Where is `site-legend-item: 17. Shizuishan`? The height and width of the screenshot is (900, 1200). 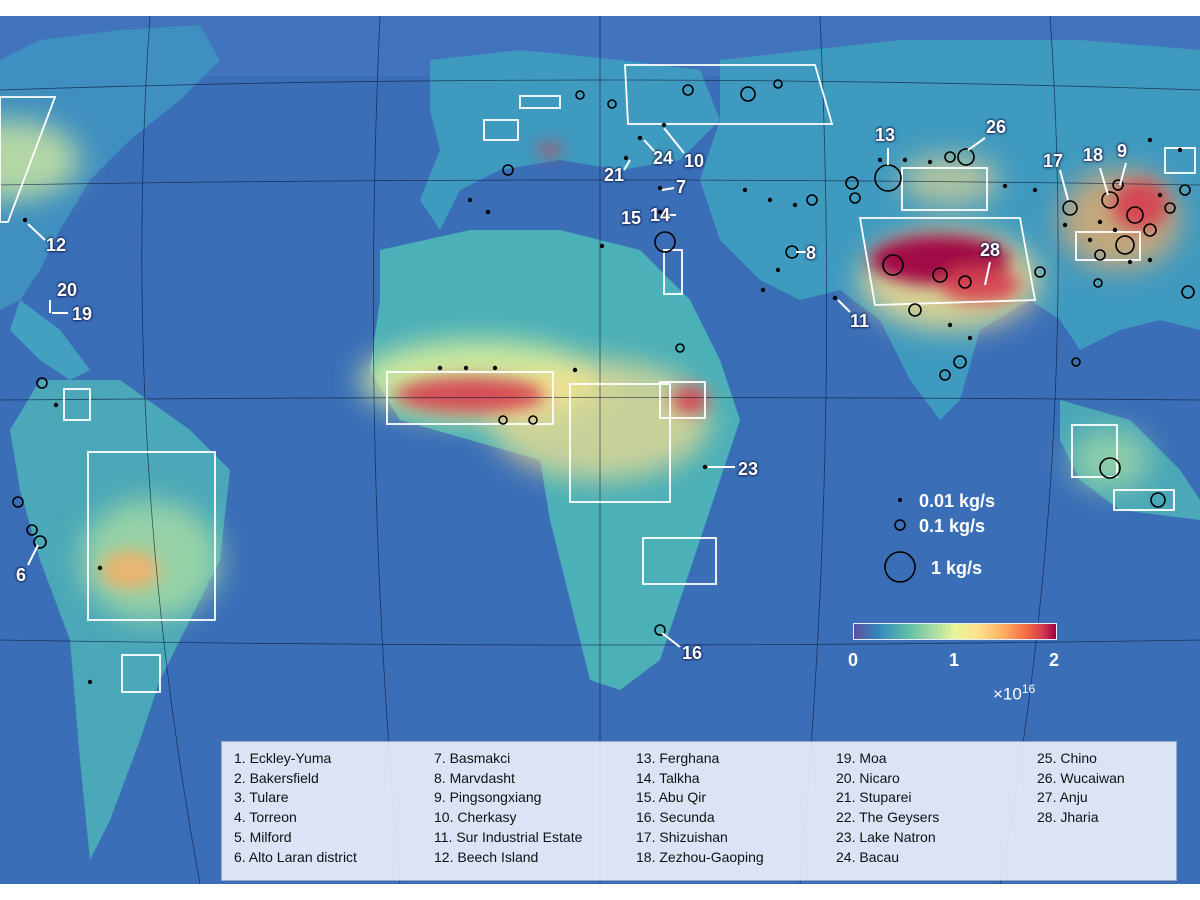
site-legend-item: 17. Shizuishan is located at coordinates (682, 836).